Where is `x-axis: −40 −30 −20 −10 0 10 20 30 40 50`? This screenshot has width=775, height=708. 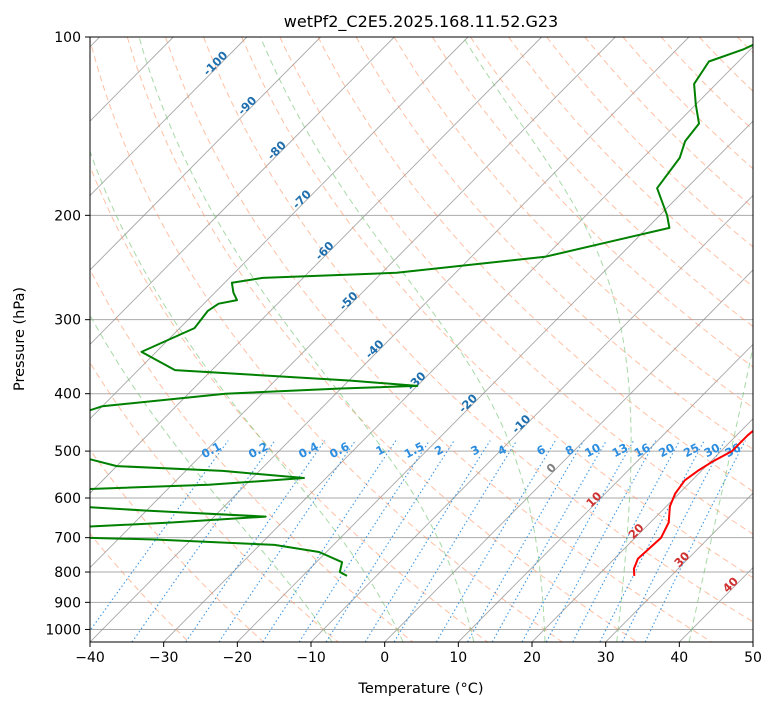 x-axis: −40 −30 −20 −10 0 10 20 30 40 50 is located at coordinates (418, 654).